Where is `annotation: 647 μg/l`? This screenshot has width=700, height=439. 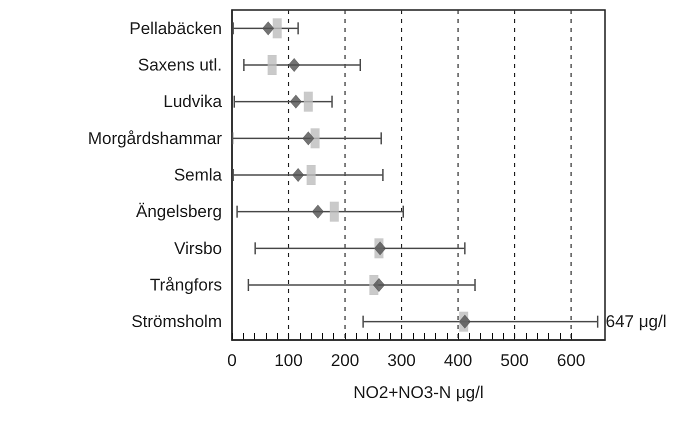 annotation: 647 μg/l is located at coordinates (636, 322).